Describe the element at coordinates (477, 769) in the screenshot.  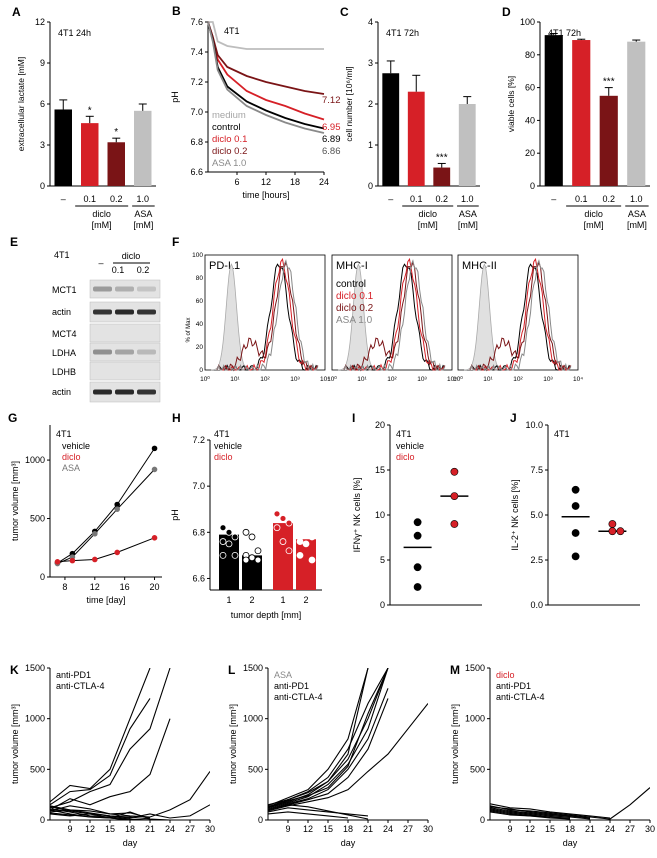
I see `y-tick-label-M: 500` at that location.